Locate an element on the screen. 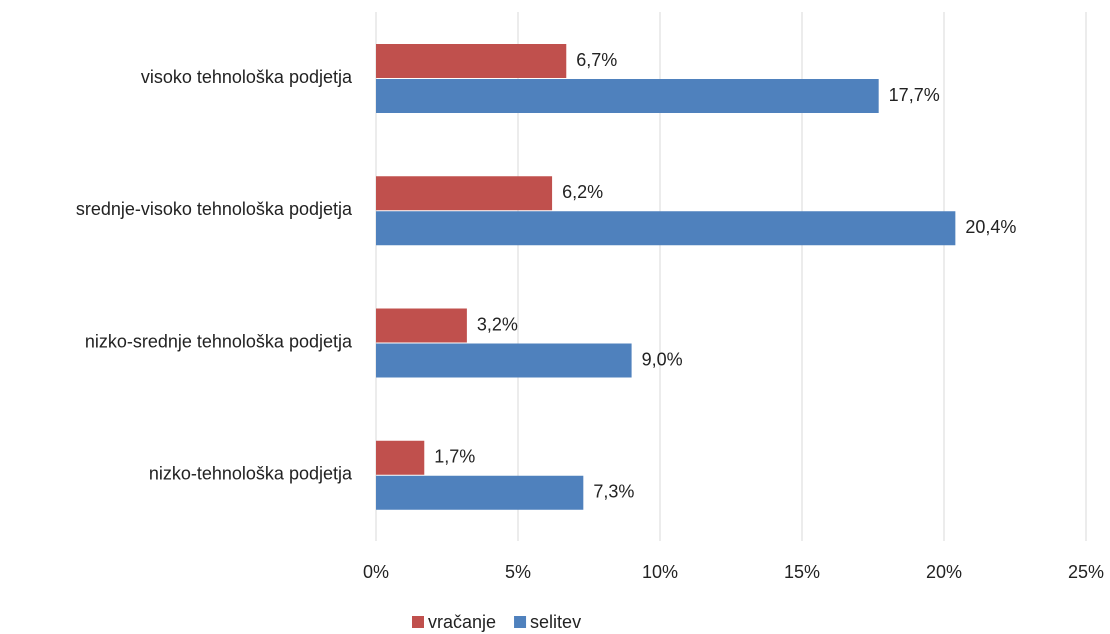 Image resolution: width=1110 pixels, height=634 pixels. data-label: 20,4% is located at coordinates (990, 227).